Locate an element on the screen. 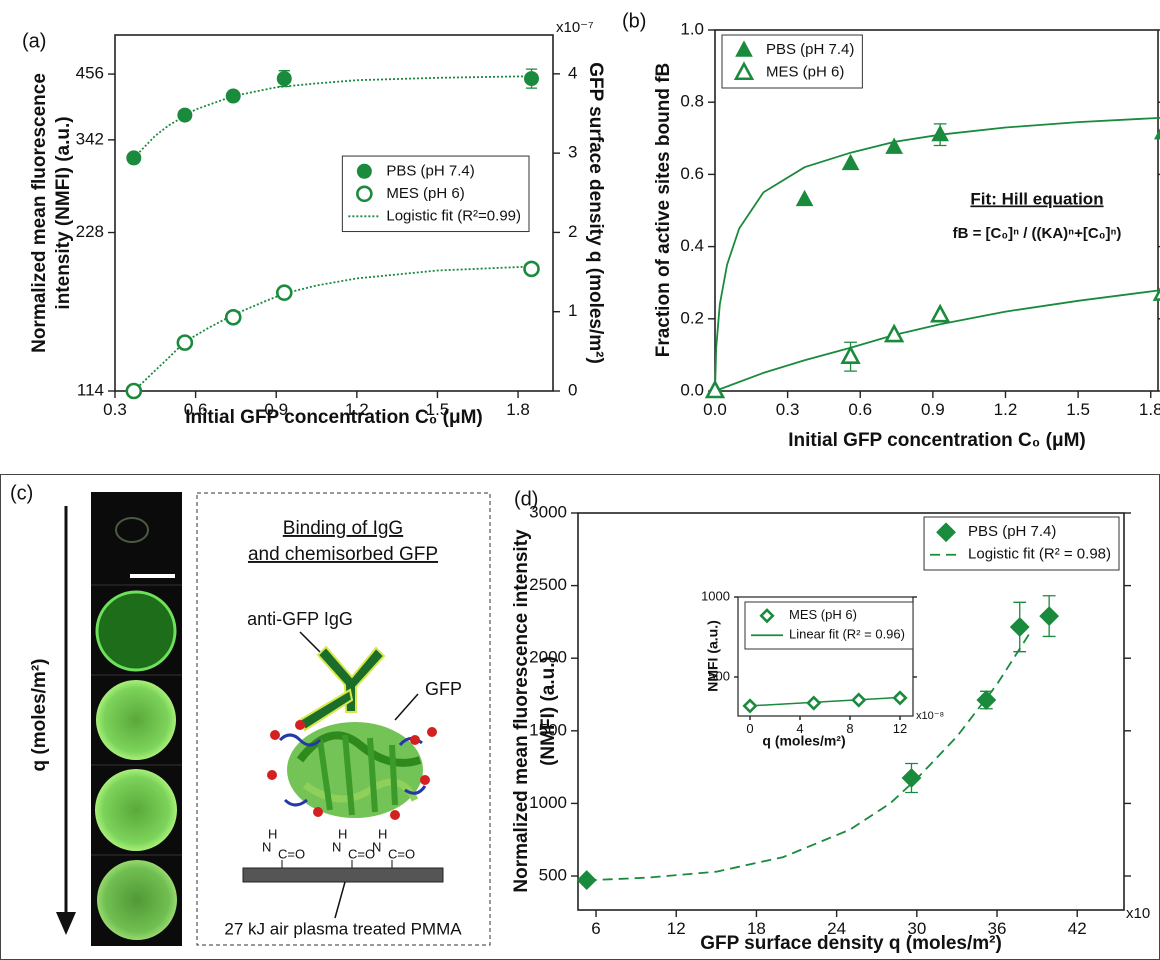 This screenshot has width=1160, height=960. y2-tick-label: 3 is located at coordinates (572, 152).